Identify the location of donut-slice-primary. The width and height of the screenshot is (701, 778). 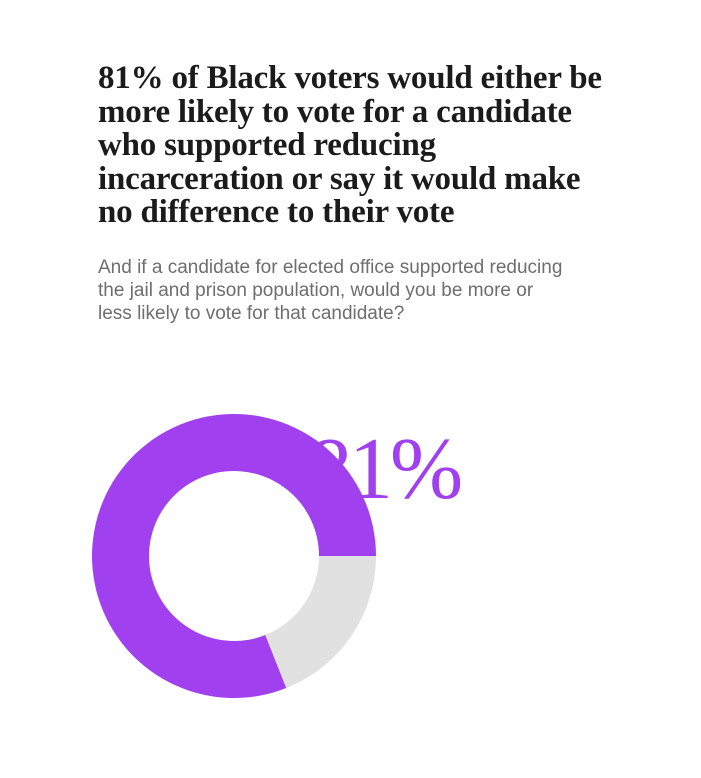
(233, 555).